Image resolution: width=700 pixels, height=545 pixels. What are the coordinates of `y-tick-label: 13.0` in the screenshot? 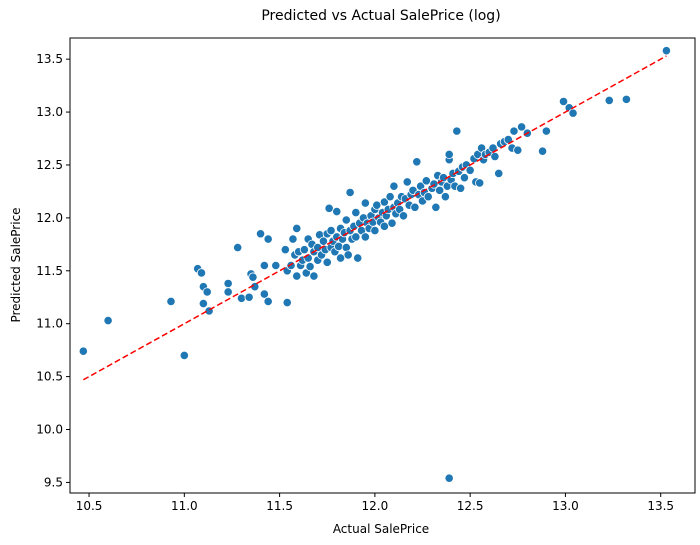 It's located at (49, 112).